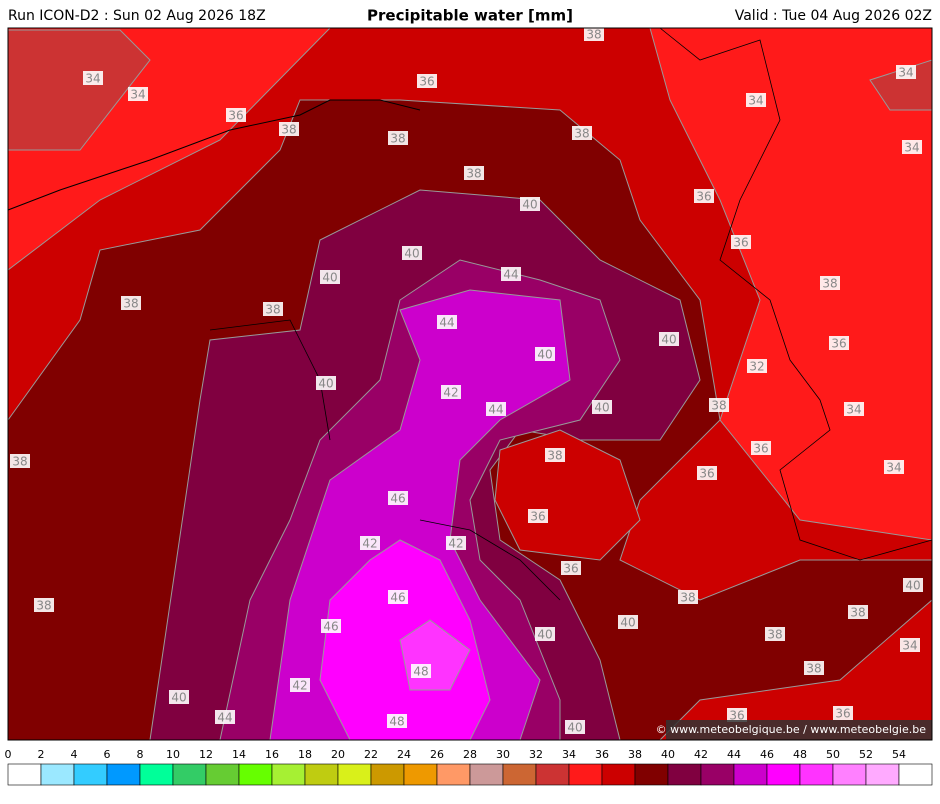 This screenshot has height=804, width=940. What do you see at coordinates (214, 155) in the screenshot?
I see `coastline` at bounding box center [214, 155].